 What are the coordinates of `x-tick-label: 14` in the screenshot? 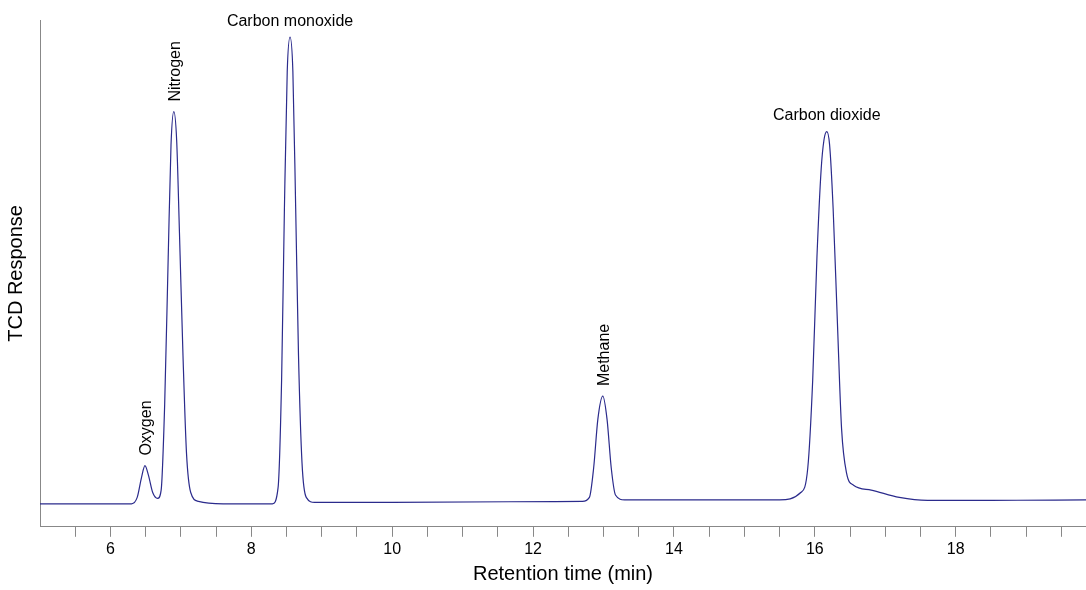 It's located at (674, 548).